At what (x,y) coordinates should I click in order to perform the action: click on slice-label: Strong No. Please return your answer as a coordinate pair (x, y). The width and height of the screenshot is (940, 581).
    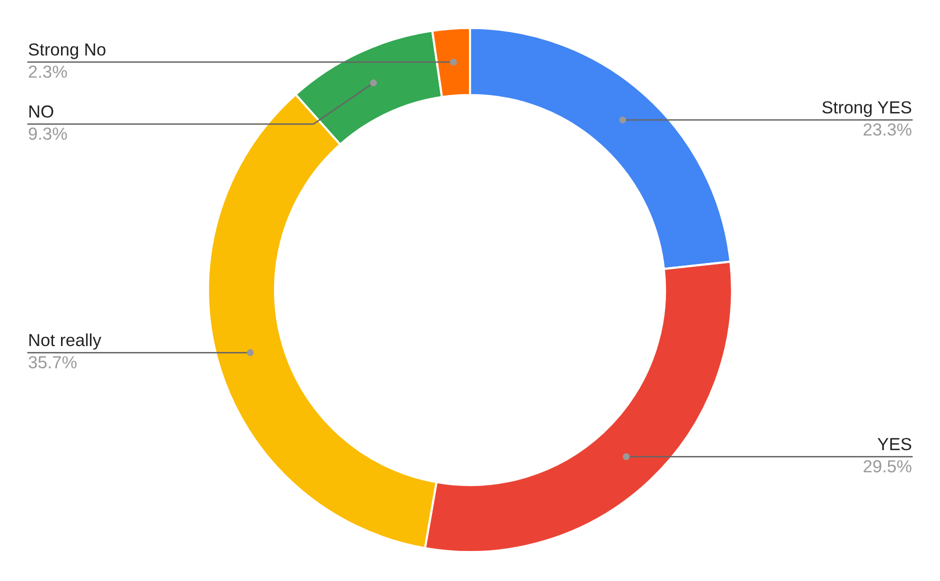
    Looking at the image, I should click on (67, 51).